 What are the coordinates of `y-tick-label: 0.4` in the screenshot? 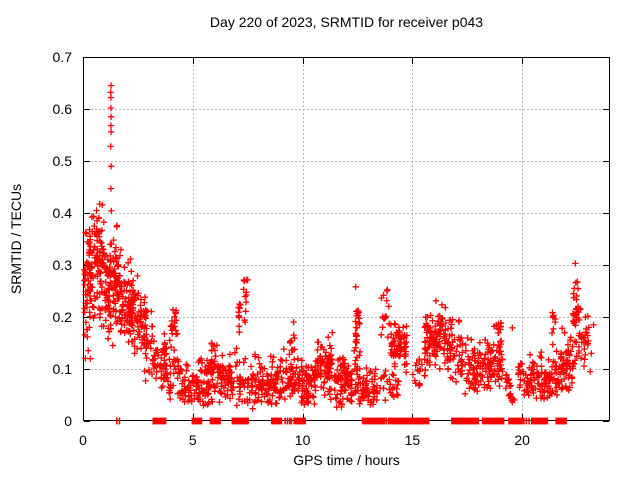 It's located at (63, 213).